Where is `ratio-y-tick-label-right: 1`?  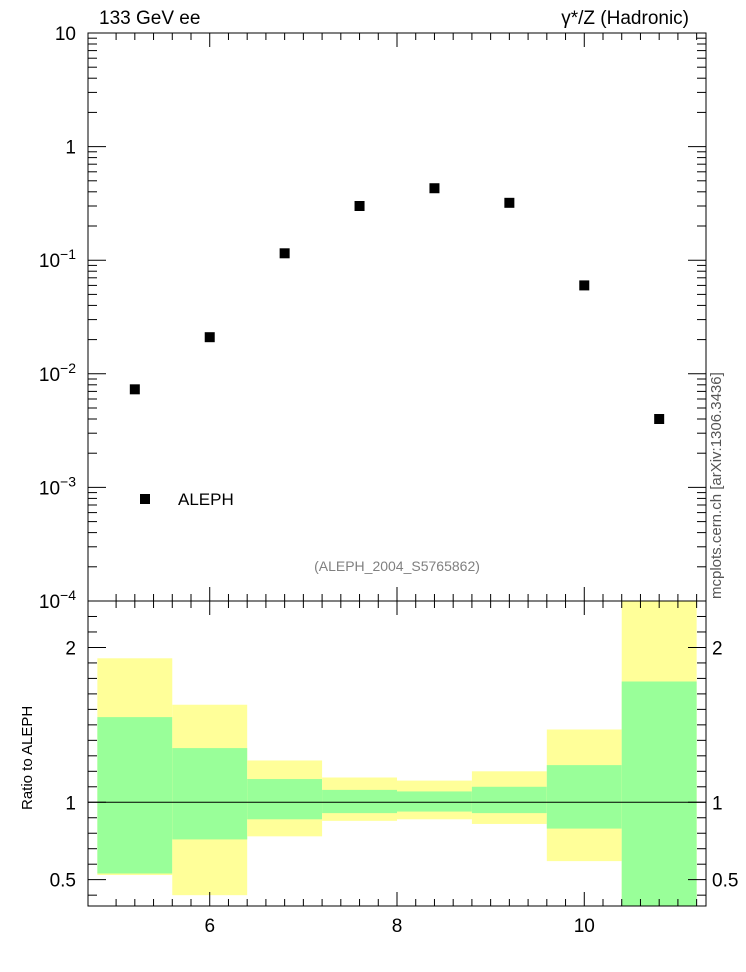
ratio-y-tick-label-right: 1 is located at coordinates (717, 803).